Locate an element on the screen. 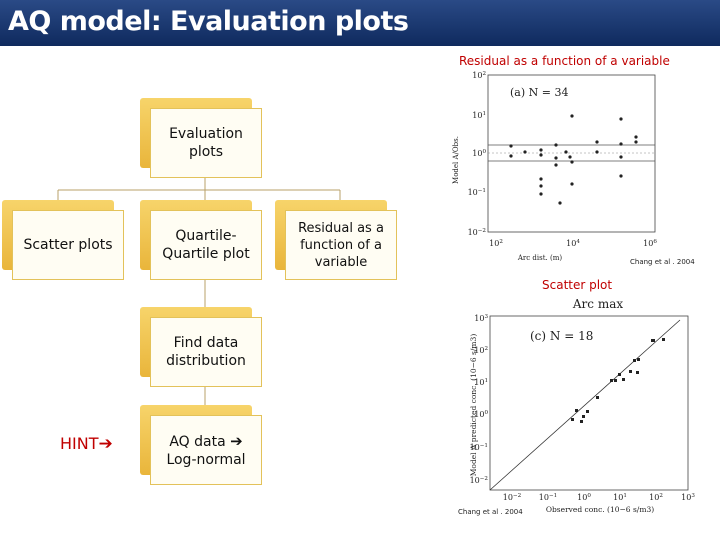 This screenshot has height=540, width=720. x-axis-label: Arc dist. (m) is located at coordinates (539, 258).